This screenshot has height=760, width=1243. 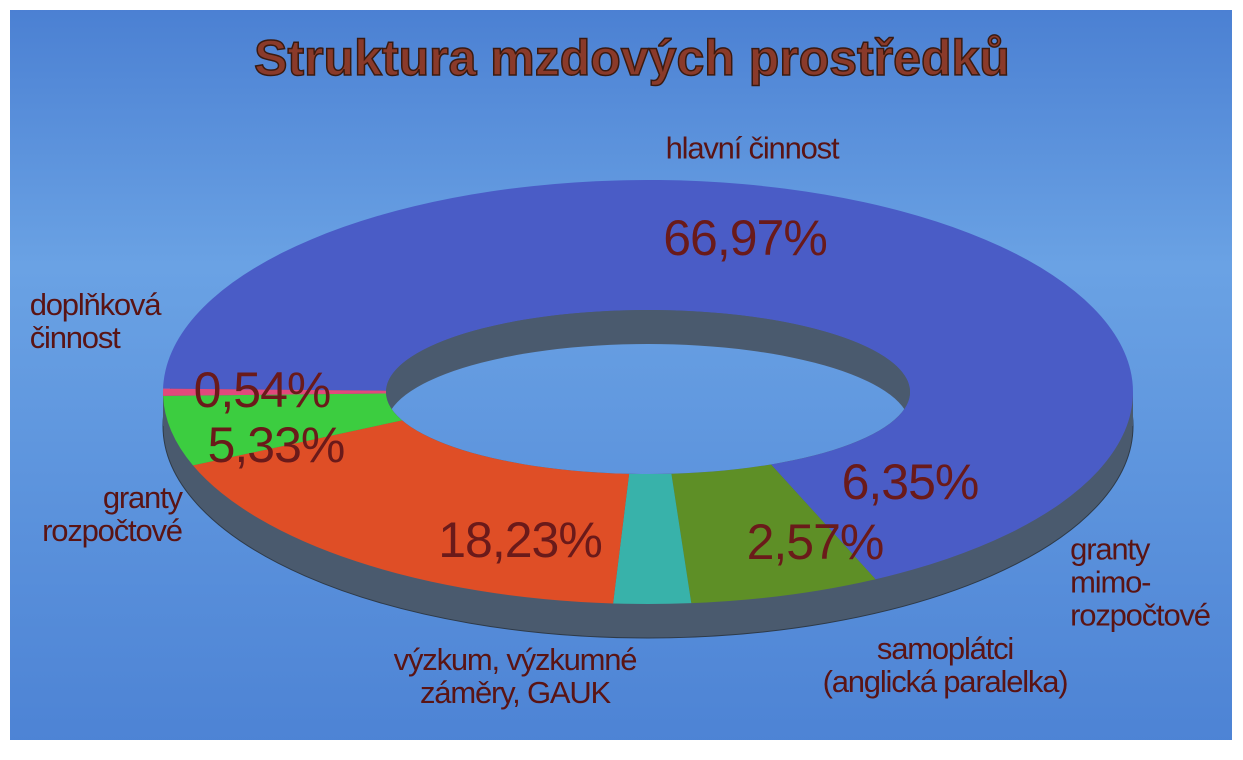 I want to click on category-label: granty mimo- rozpočtové, so click(x=1140, y=582).